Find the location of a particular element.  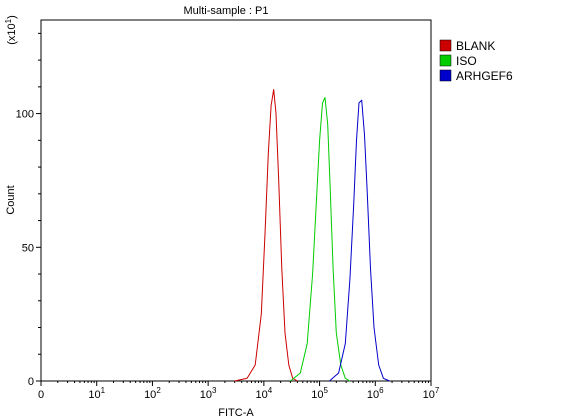

x-tick-label: 10⁵ is located at coordinates (319, 393).